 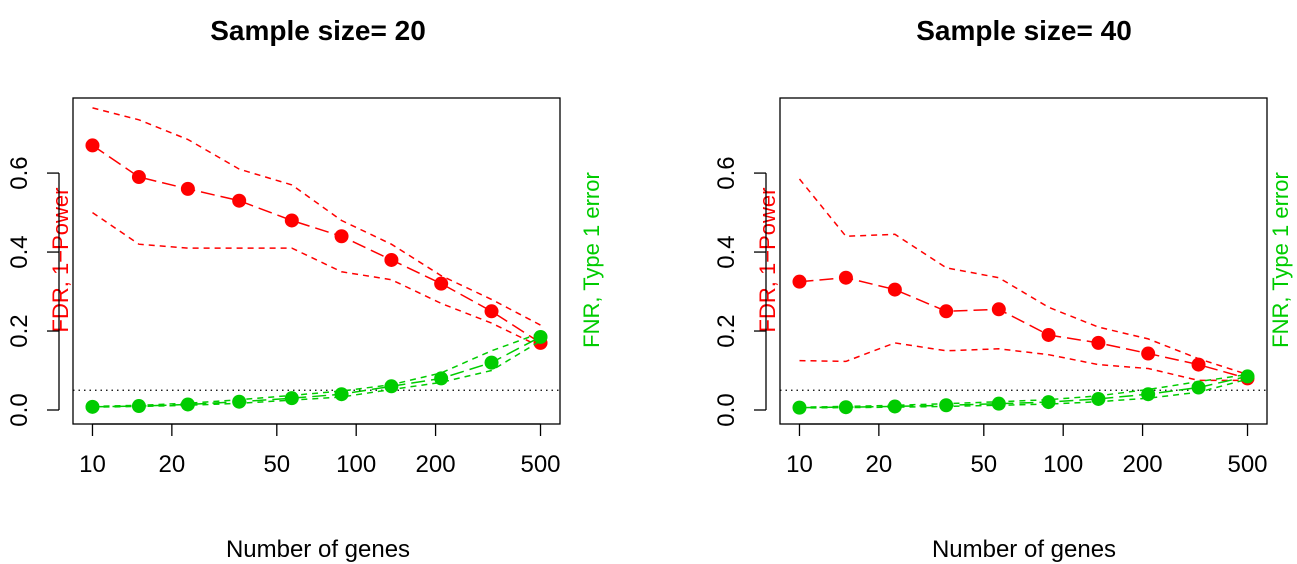 What do you see at coordinates (316, 279) in the screenshot?
I see `chart-1-series-3-line` at bounding box center [316, 279].